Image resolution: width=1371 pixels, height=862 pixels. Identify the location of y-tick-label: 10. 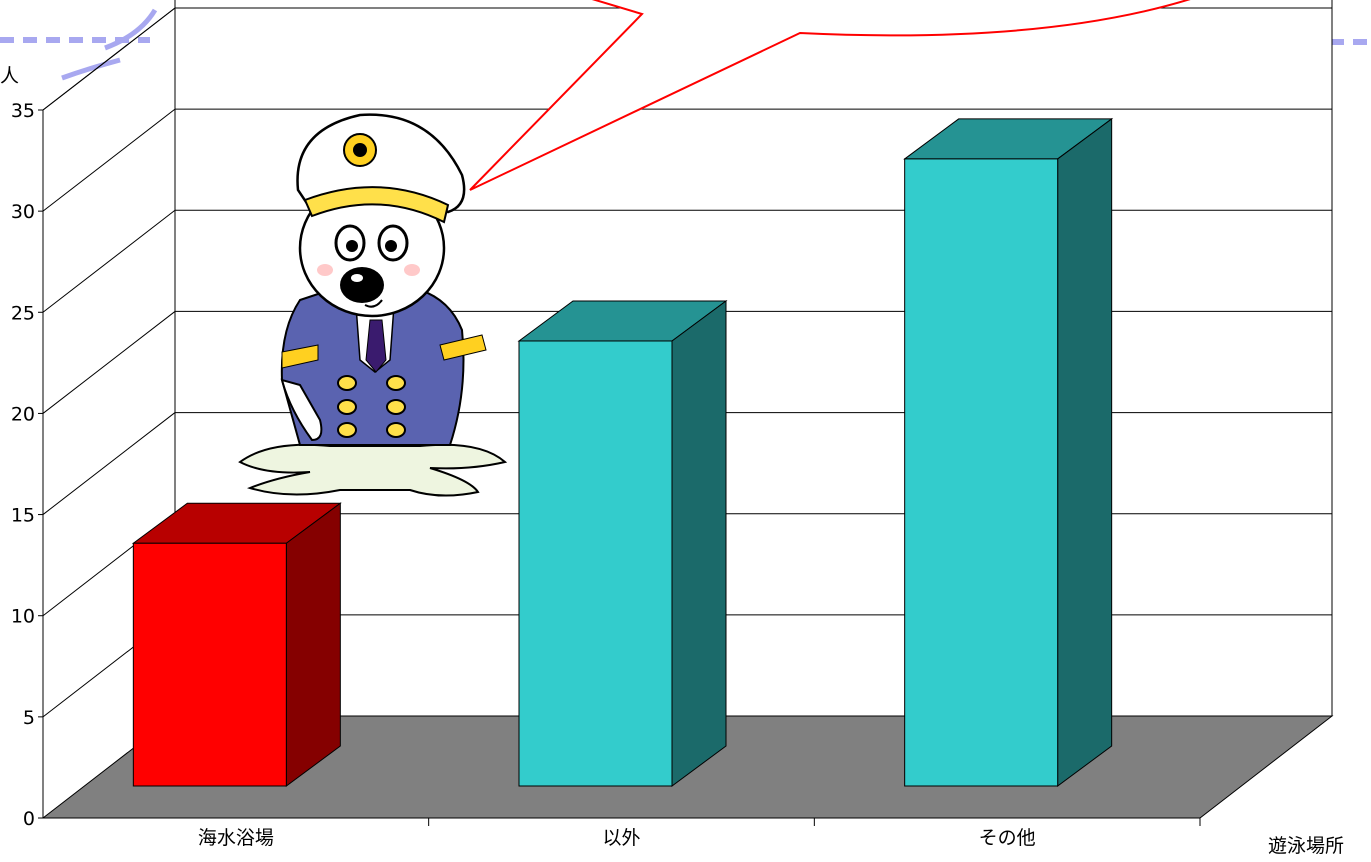
(23, 617).